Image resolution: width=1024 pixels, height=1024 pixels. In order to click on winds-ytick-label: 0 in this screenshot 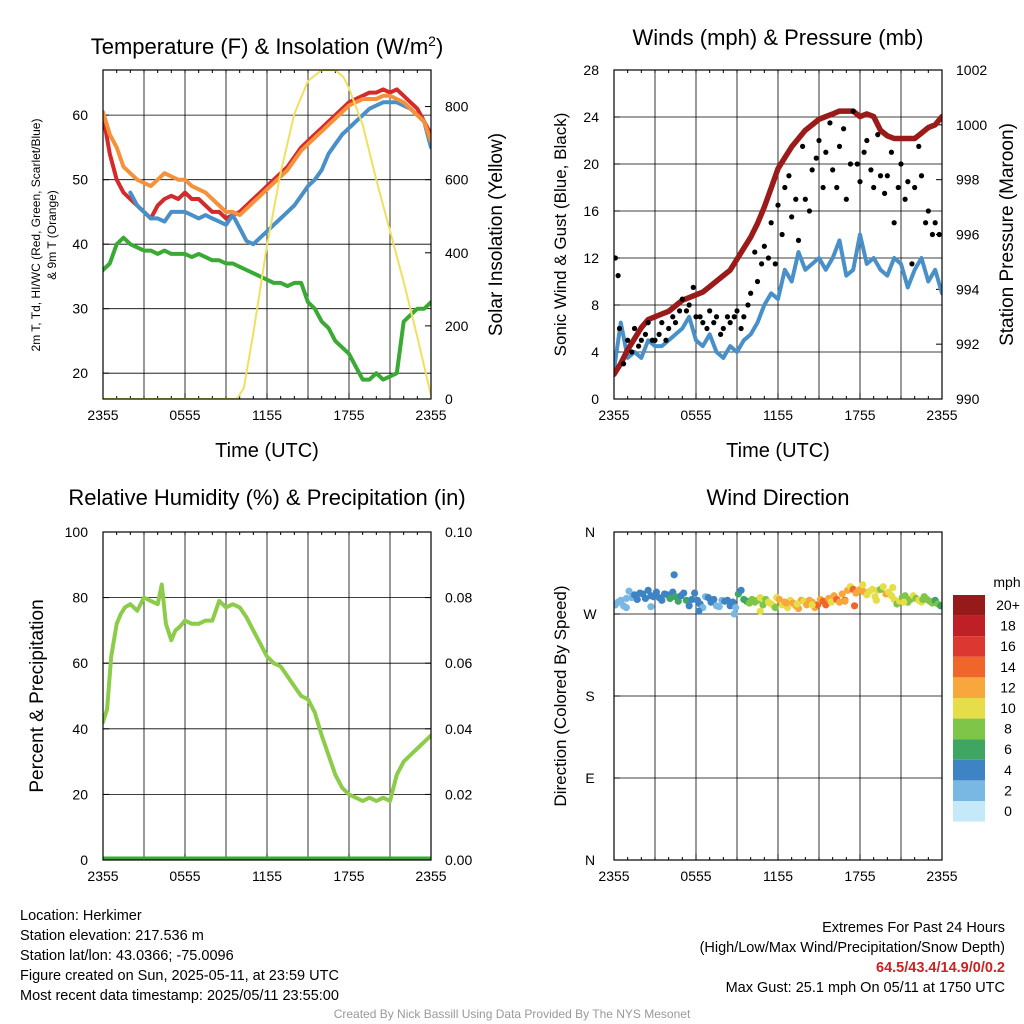, I will do `click(595, 399)`.